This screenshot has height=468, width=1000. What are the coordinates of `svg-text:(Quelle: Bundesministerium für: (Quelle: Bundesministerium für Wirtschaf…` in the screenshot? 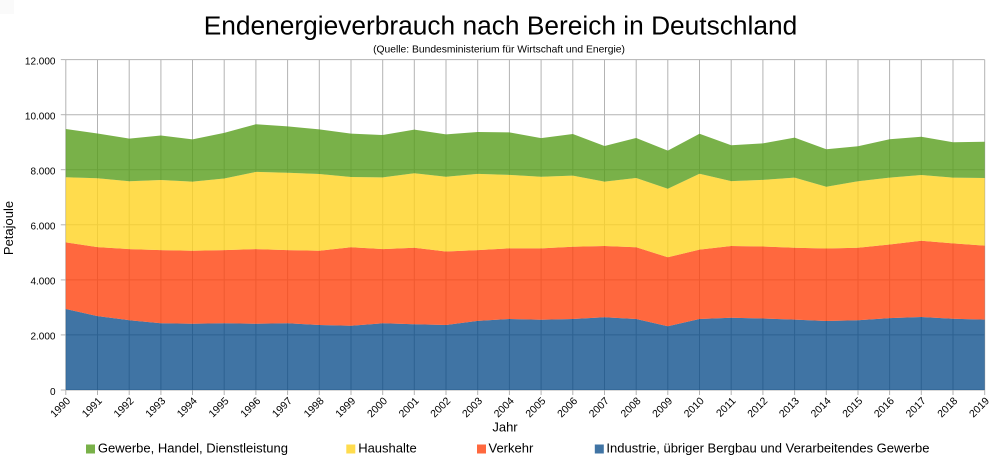 It's located at (499, 50).